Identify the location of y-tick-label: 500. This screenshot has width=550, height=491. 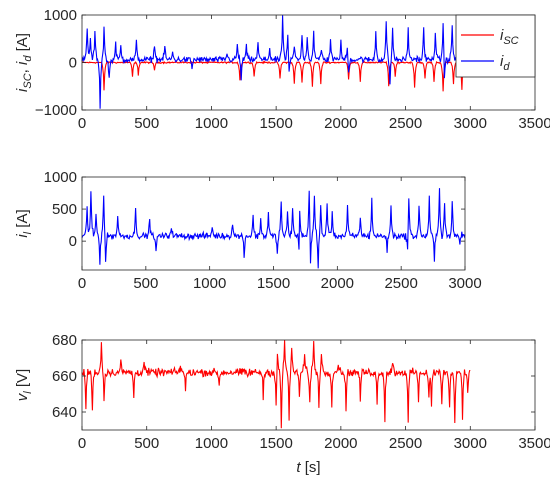
(64, 209).